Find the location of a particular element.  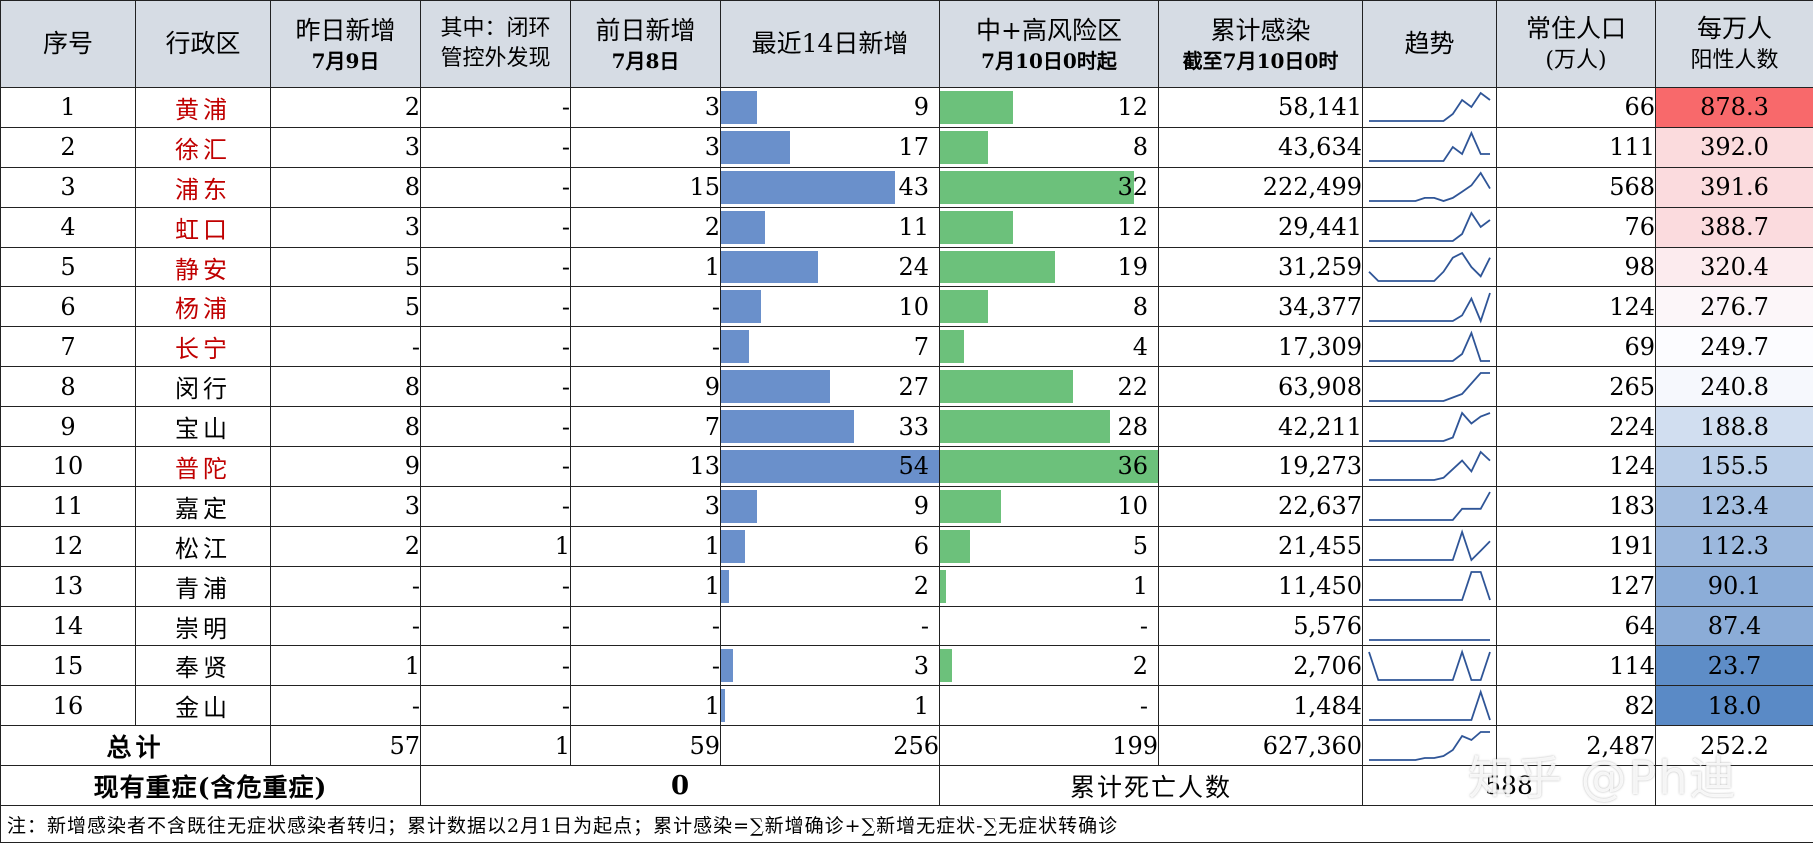

cell-per-10k: 392.0 is located at coordinates (1734, 147).